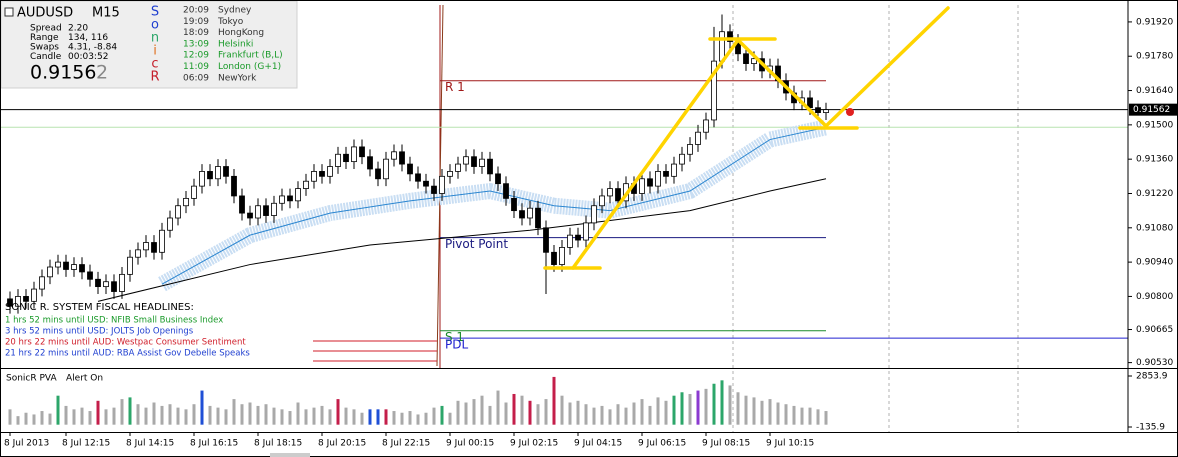 The width and height of the screenshot is (1178, 457). Describe the element at coordinates (196, 67) in the screenshot. I see `session-time: 11:09` at that location.